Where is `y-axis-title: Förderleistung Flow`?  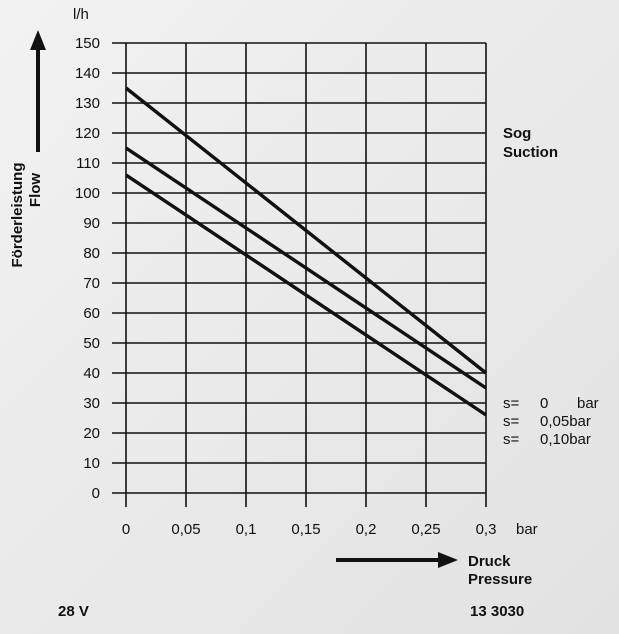 y-axis-title: Förderleistung Flow is located at coordinates (27, 149).